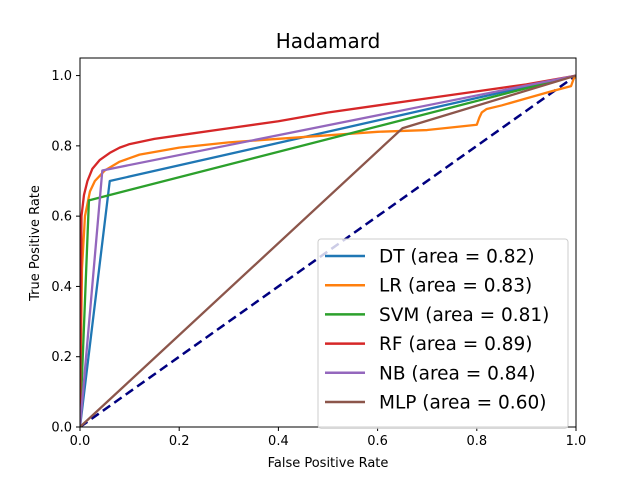 This screenshot has height=480, width=640. I want to click on y-tick-label: 0.0, so click(61, 428).